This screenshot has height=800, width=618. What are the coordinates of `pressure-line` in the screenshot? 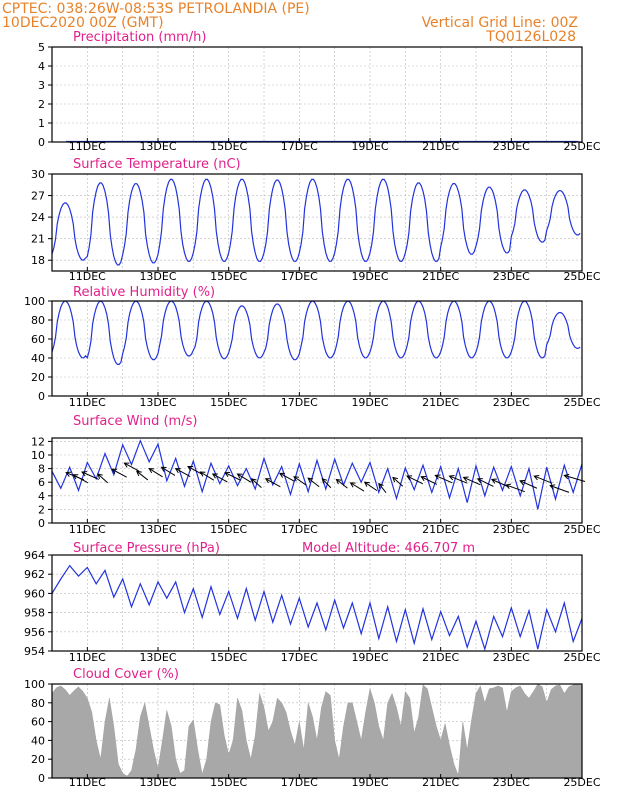 It's located at (317, 608).